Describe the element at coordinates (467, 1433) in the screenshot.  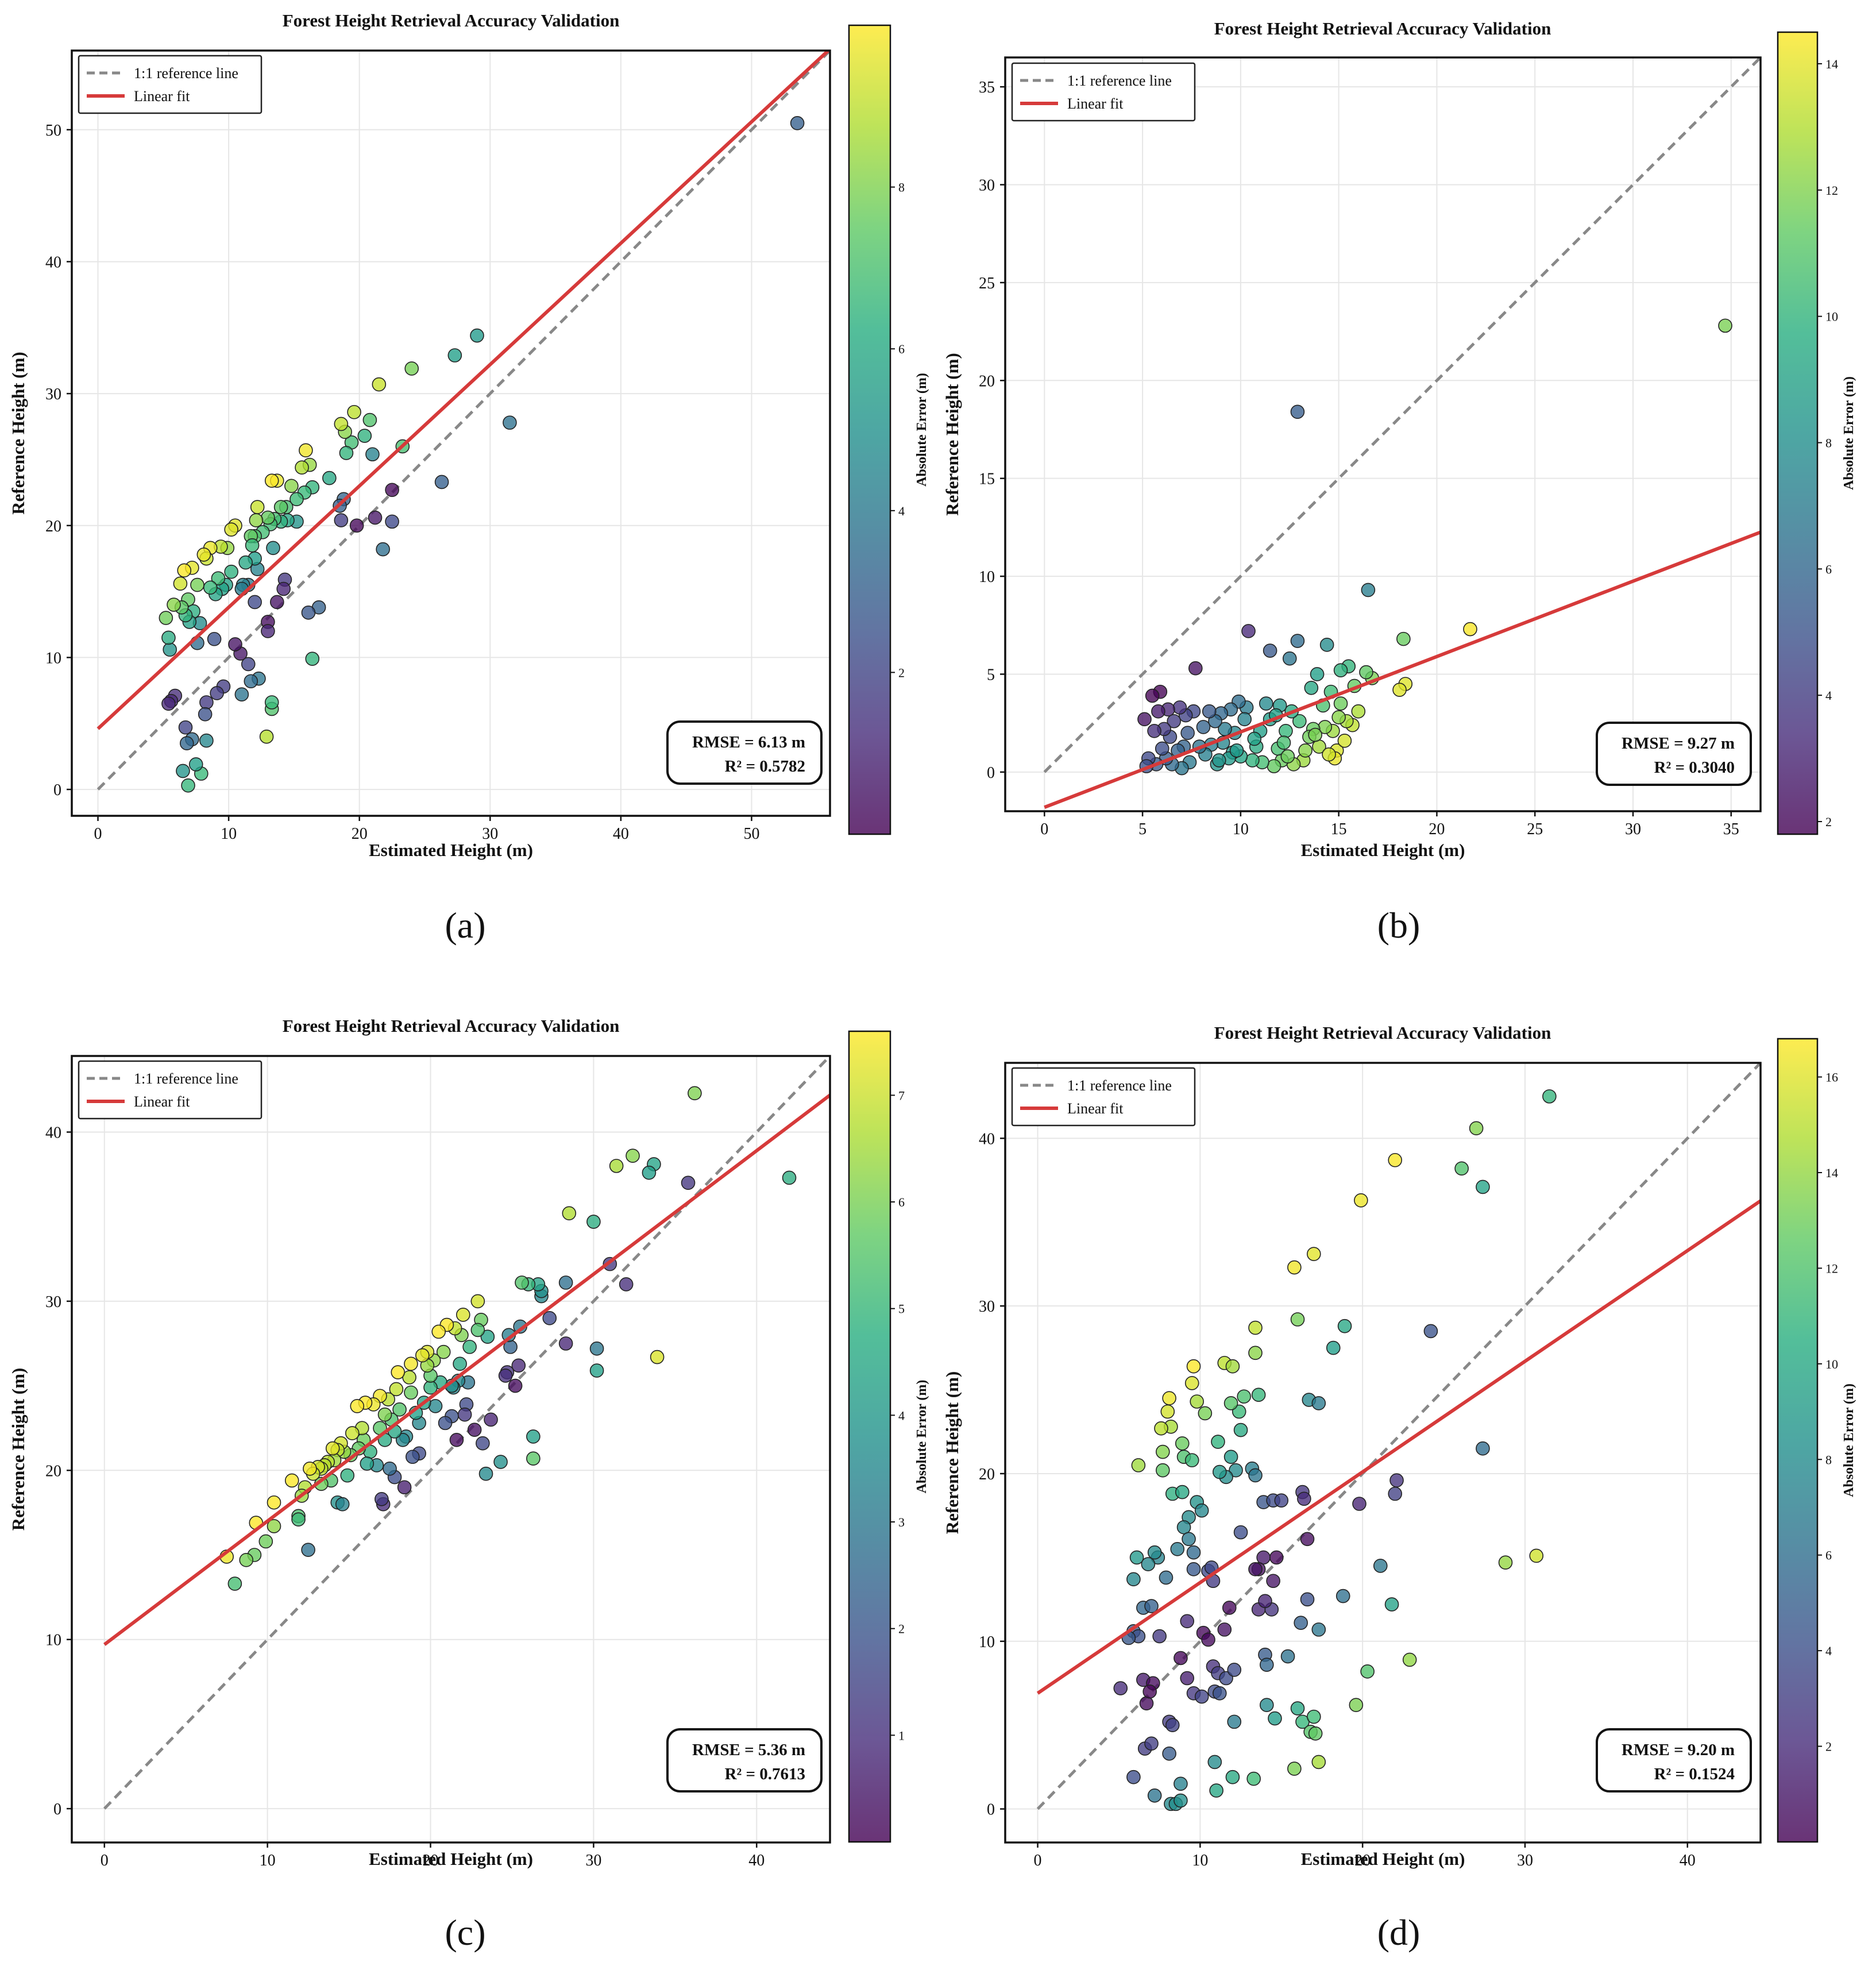
I see `reference-line` at that location.